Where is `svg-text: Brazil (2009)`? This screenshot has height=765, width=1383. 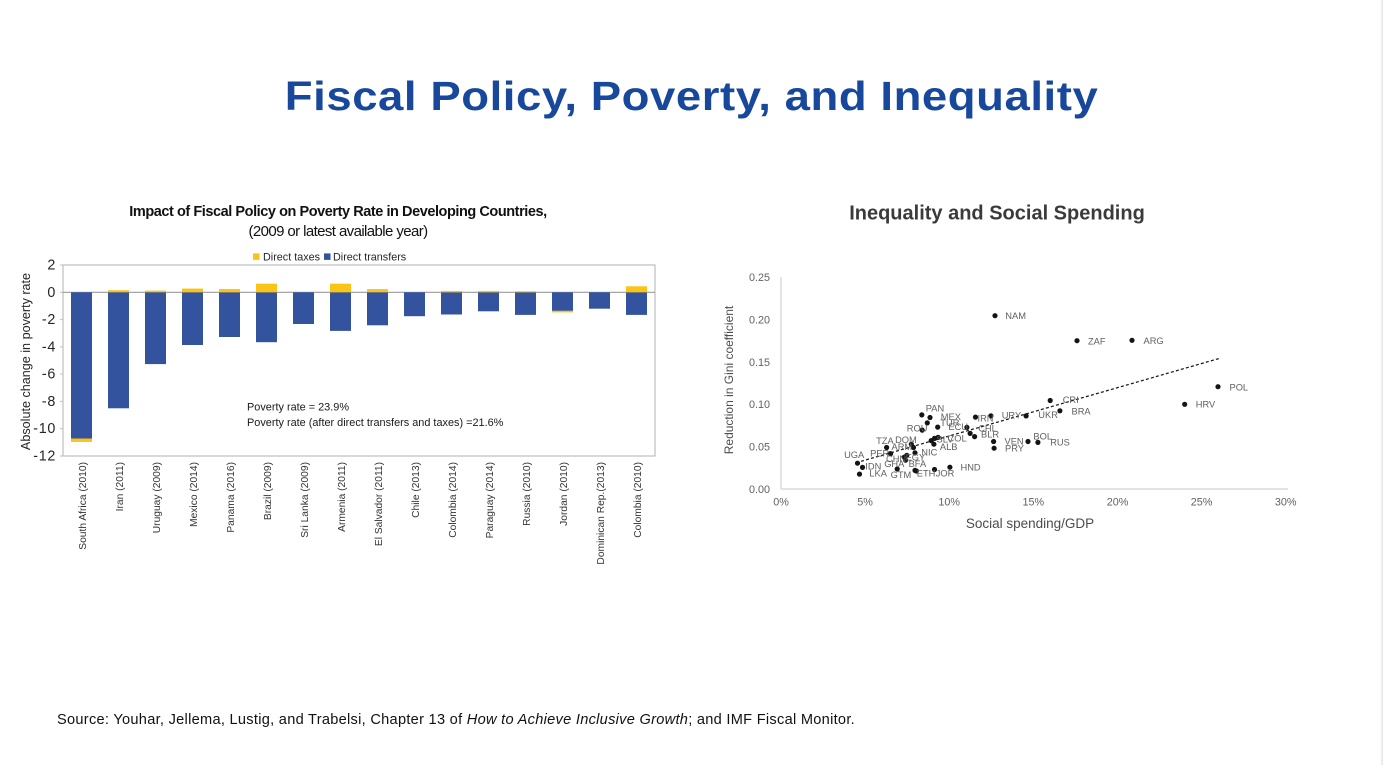
svg-text: Brazil (2009) is located at coordinates (268, 491).